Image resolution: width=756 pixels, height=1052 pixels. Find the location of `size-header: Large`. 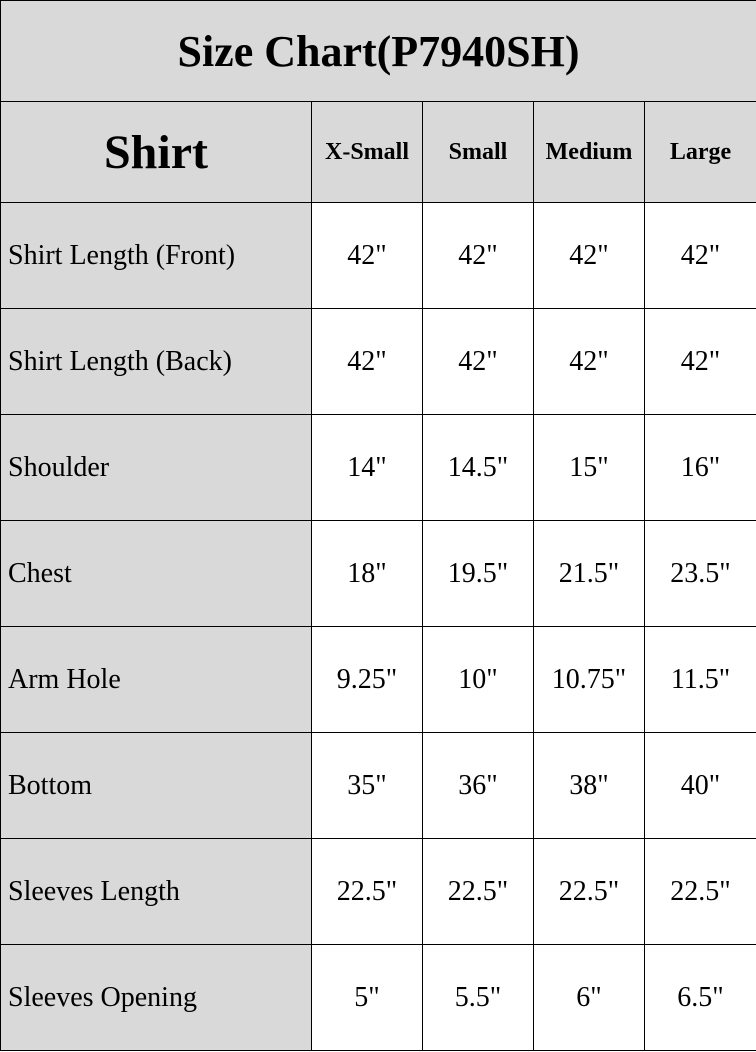

size-header: Large is located at coordinates (699, 152).